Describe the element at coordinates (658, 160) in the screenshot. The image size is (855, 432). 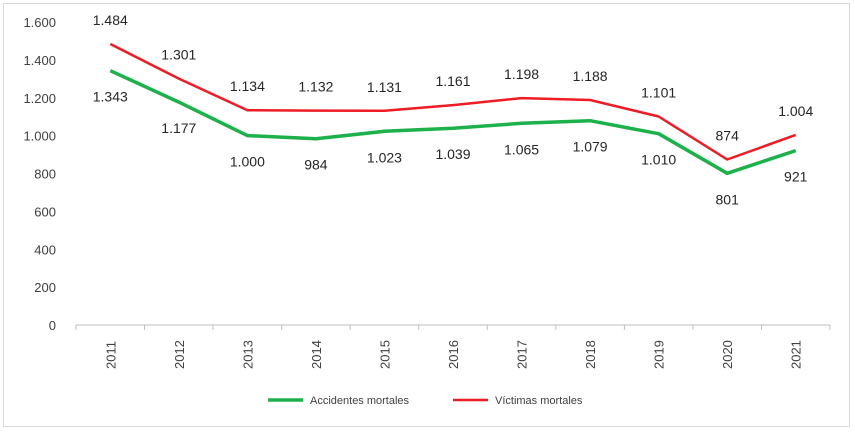
I see `data-label: 1.010` at that location.